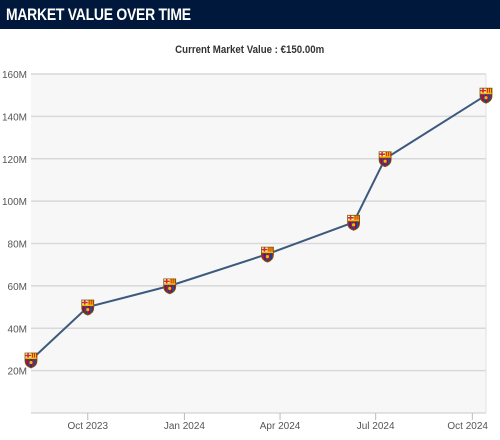 Image resolution: width=500 pixels, height=440 pixels. Describe the element at coordinates (87, 426) in the screenshot. I see `x-tick-label: Oct 2023` at that location.